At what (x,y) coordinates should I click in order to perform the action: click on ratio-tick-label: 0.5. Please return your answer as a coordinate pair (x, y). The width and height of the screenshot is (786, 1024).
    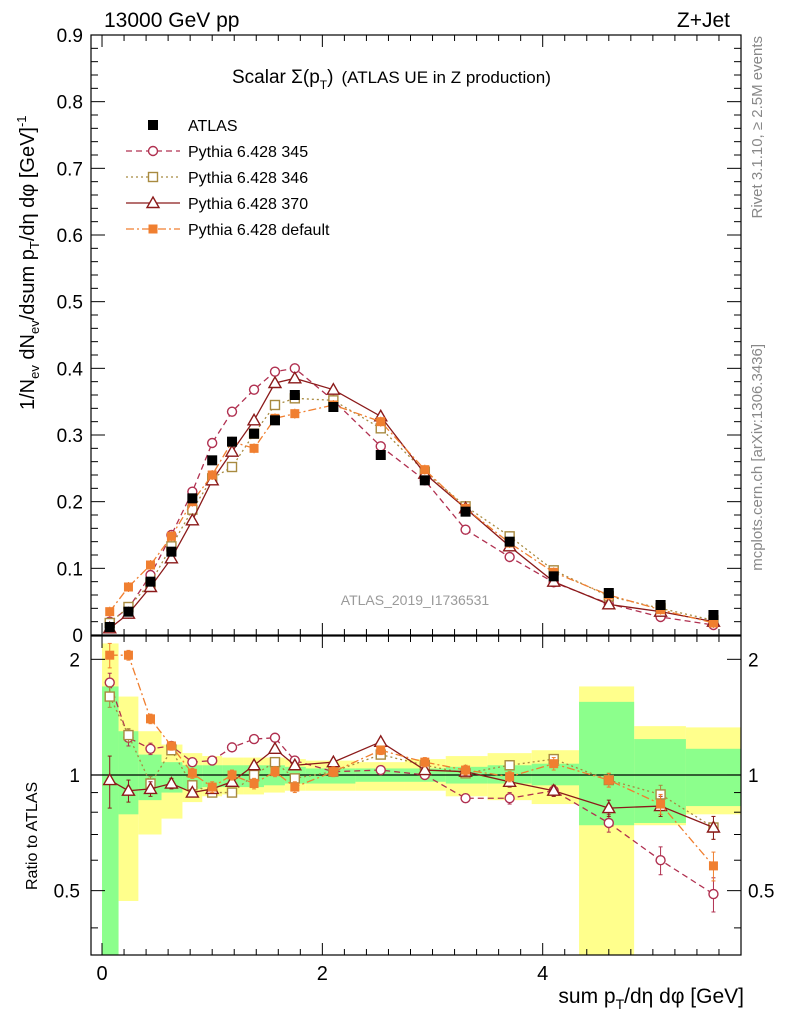
    Looking at the image, I should click on (67, 892).